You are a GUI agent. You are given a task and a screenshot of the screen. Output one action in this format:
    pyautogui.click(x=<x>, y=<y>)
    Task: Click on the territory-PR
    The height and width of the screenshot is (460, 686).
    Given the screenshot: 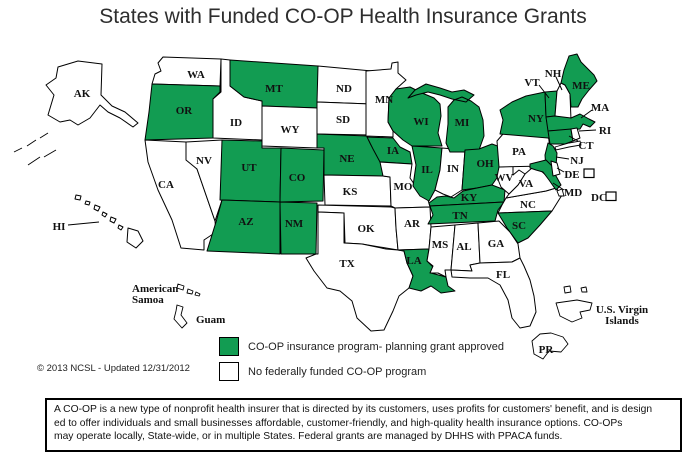 What is the action you would take?
    pyautogui.click(x=550, y=346)
    